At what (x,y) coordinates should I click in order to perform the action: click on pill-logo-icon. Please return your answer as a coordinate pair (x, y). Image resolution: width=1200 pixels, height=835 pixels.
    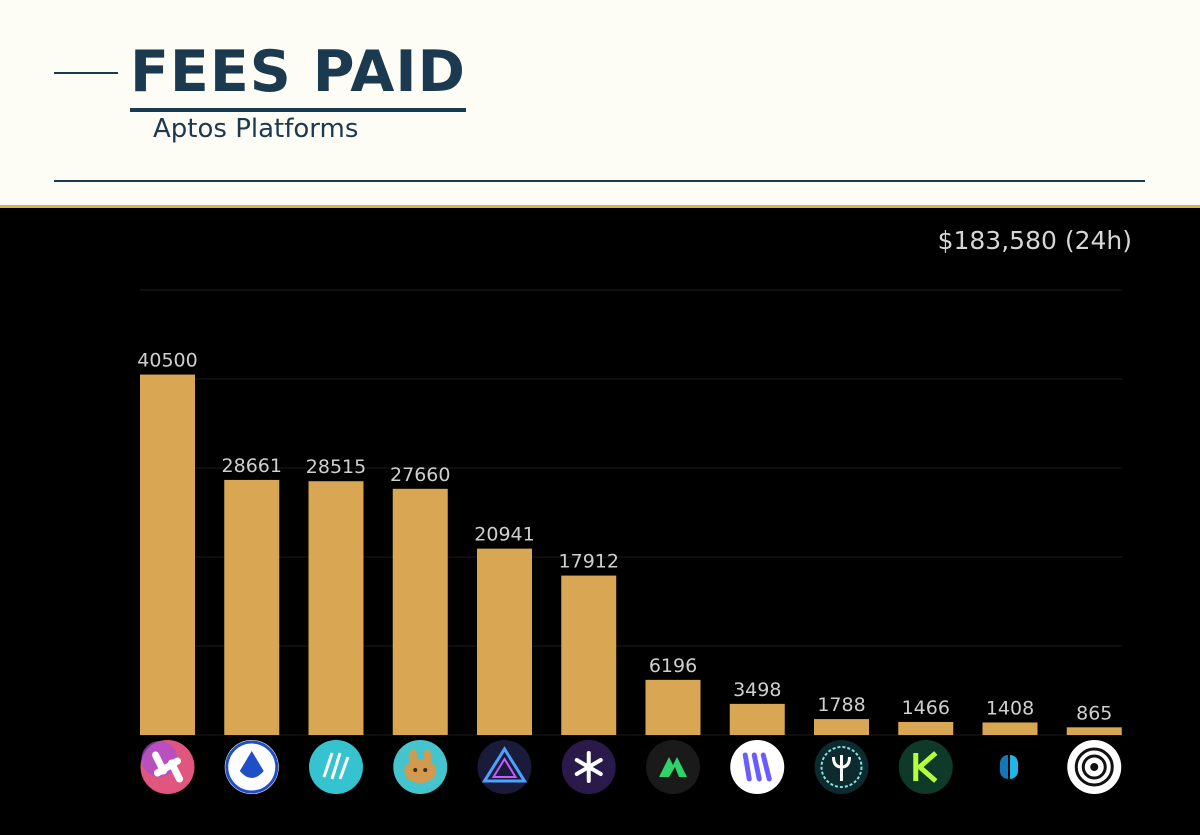
    Looking at the image, I should click on (1010, 767).